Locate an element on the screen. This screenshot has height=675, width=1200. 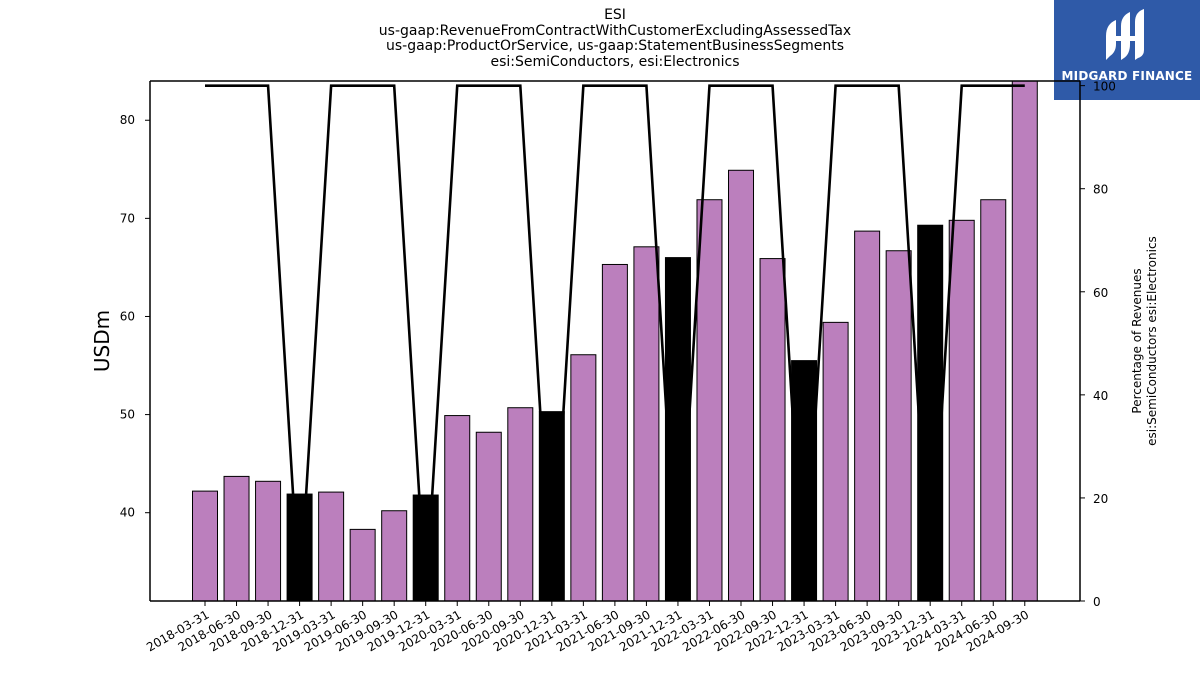
y-tick-label-80: 80 is located at coordinates (127, 120).